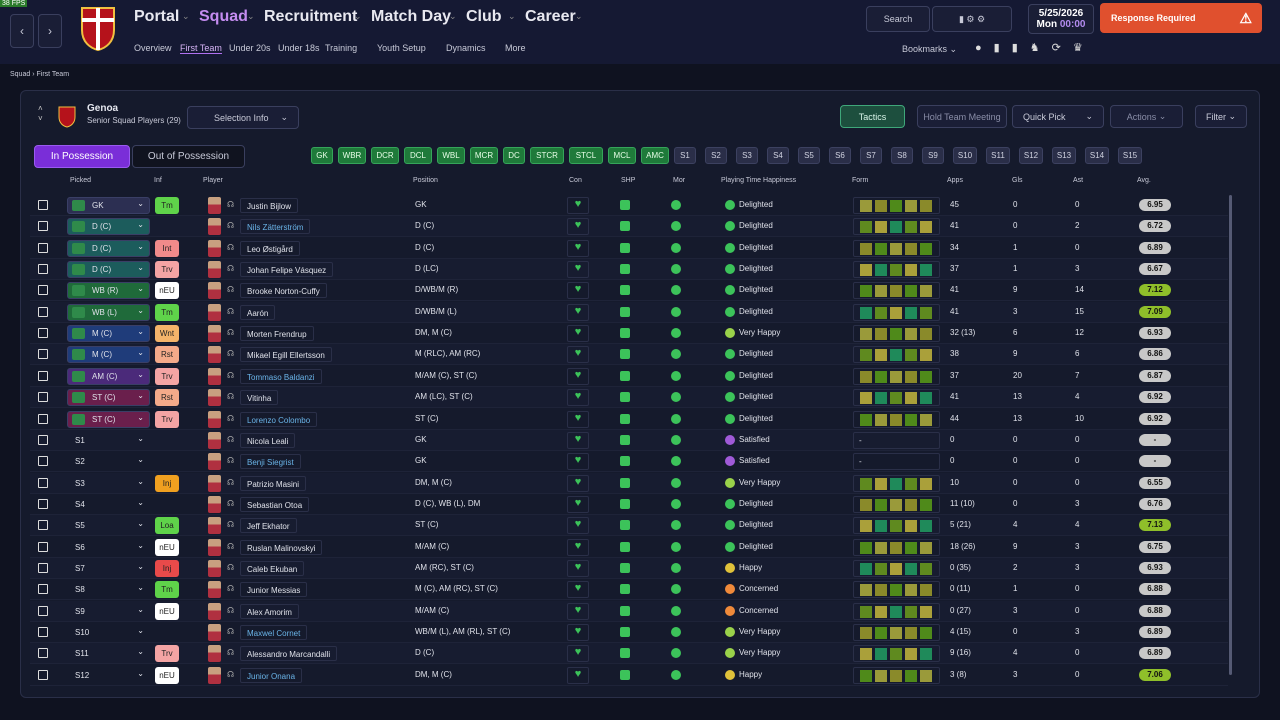  Describe the element at coordinates (279, 419) in the screenshot. I see `player-name: Lorenzo Colombo` at that location.